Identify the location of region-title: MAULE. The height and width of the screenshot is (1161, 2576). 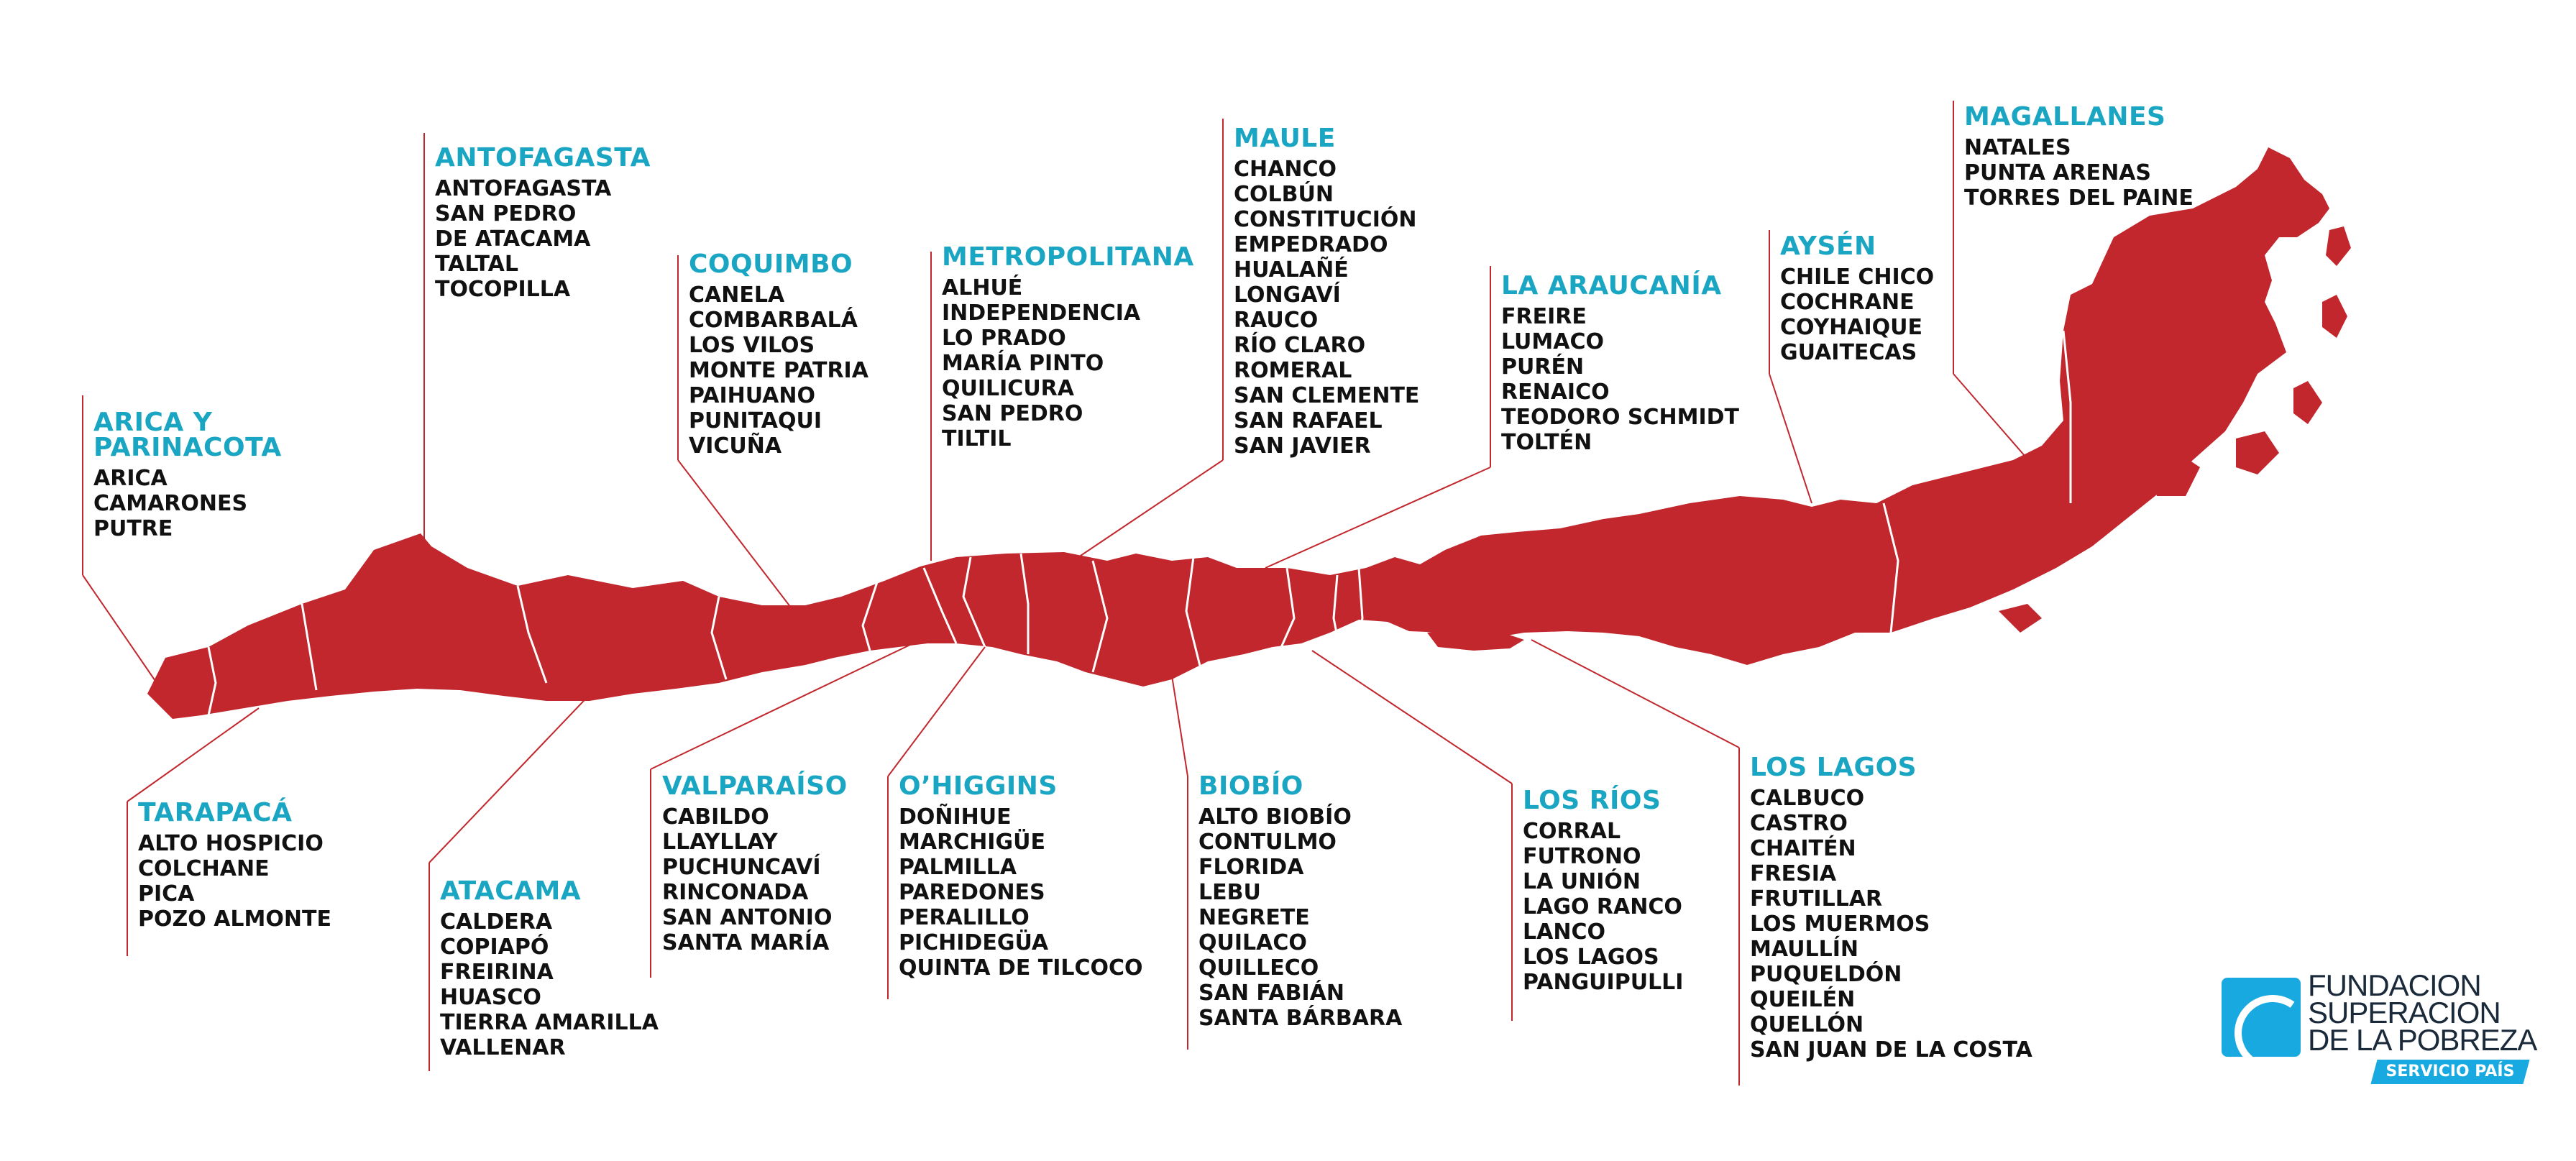
(1285, 139).